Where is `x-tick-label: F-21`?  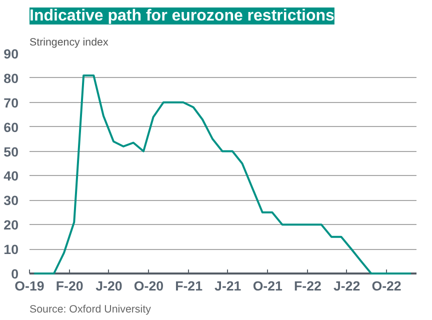 x-tick-label: F-21 is located at coordinates (189, 286).